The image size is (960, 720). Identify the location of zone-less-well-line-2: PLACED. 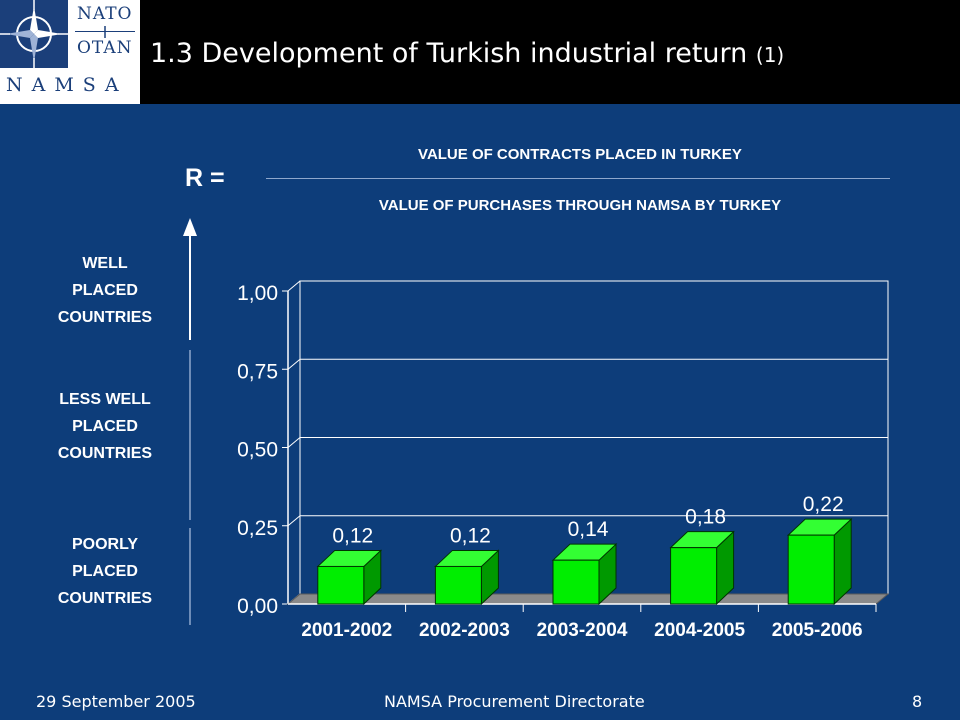
(105, 426).